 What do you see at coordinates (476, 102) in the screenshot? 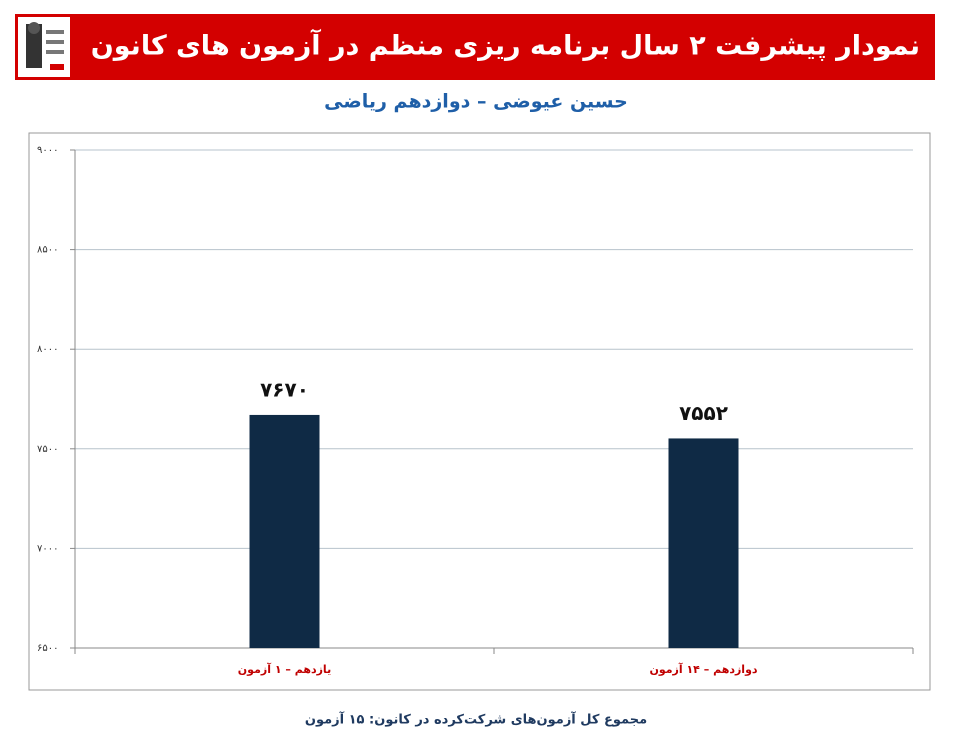
I see `chart-subtitle: حسین عیوضی – دوازدهم ریاضی` at bounding box center [476, 102].